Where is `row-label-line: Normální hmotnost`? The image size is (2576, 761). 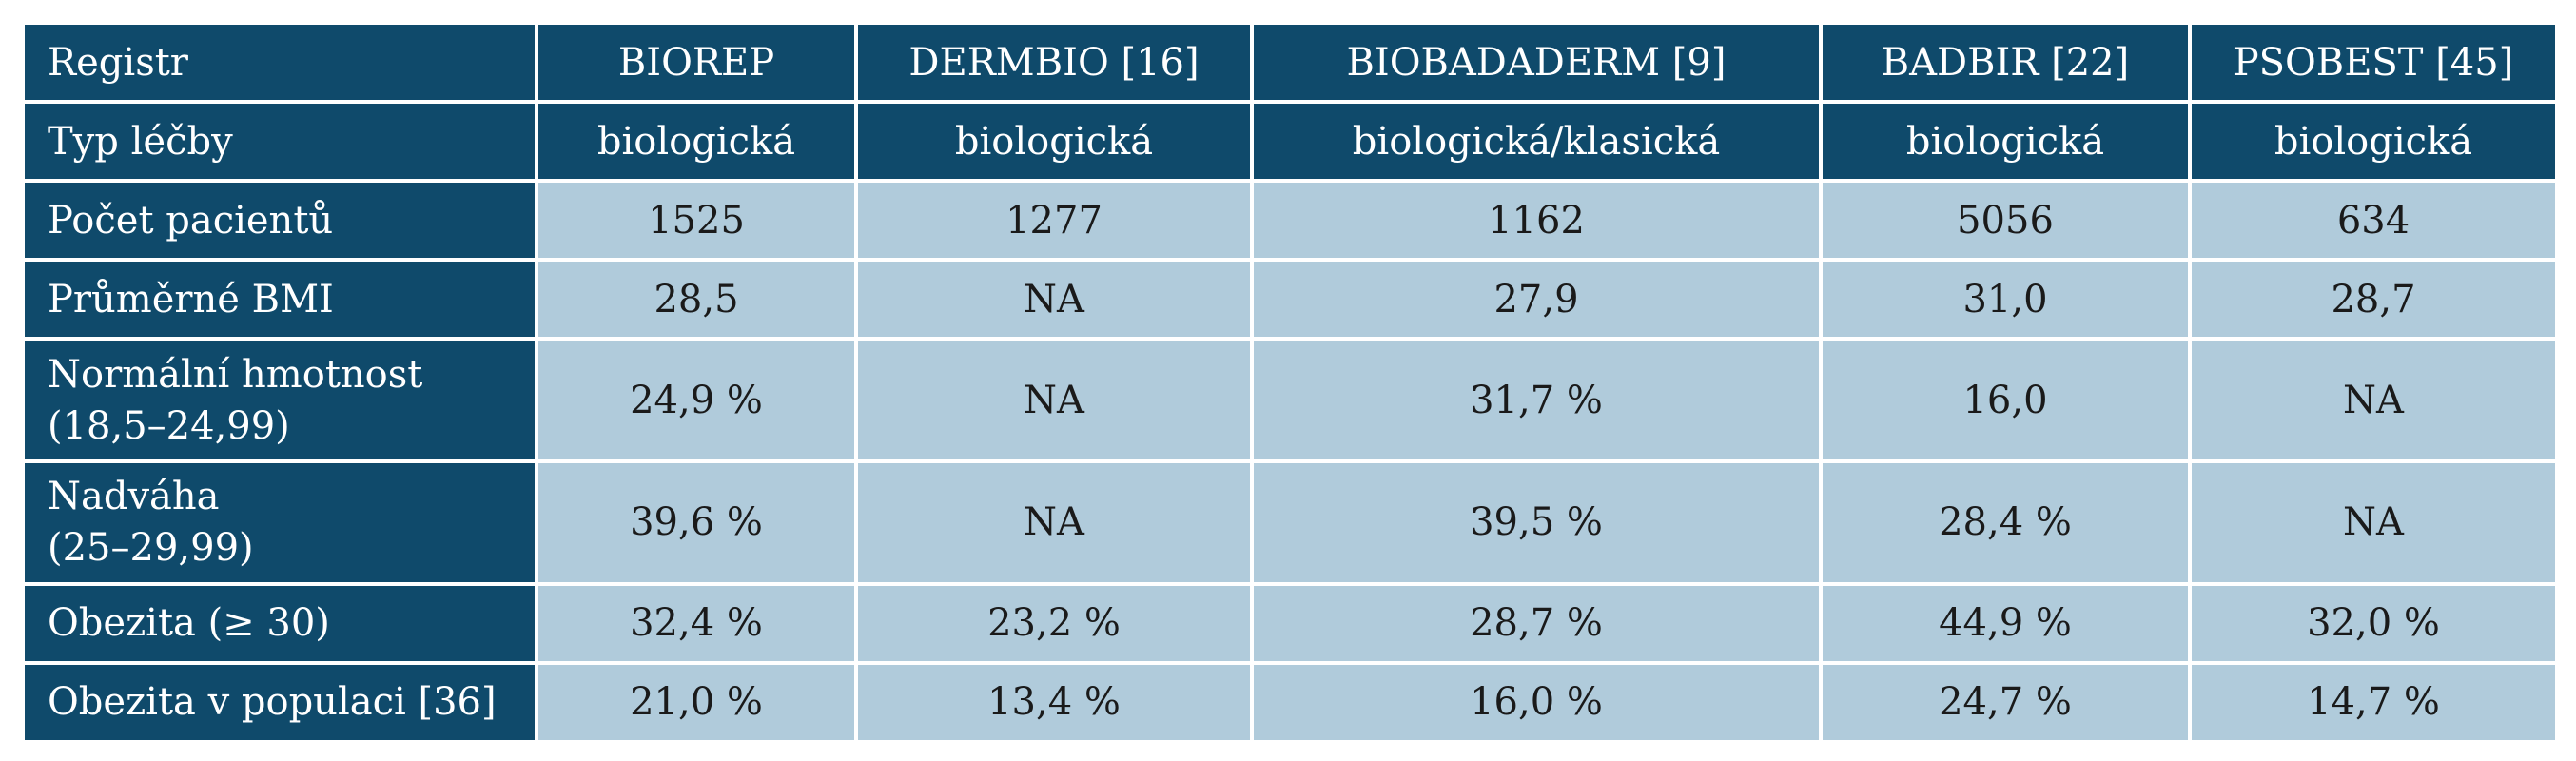
row-label-line: Normální hmotnost is located at coordinates (236, 374).